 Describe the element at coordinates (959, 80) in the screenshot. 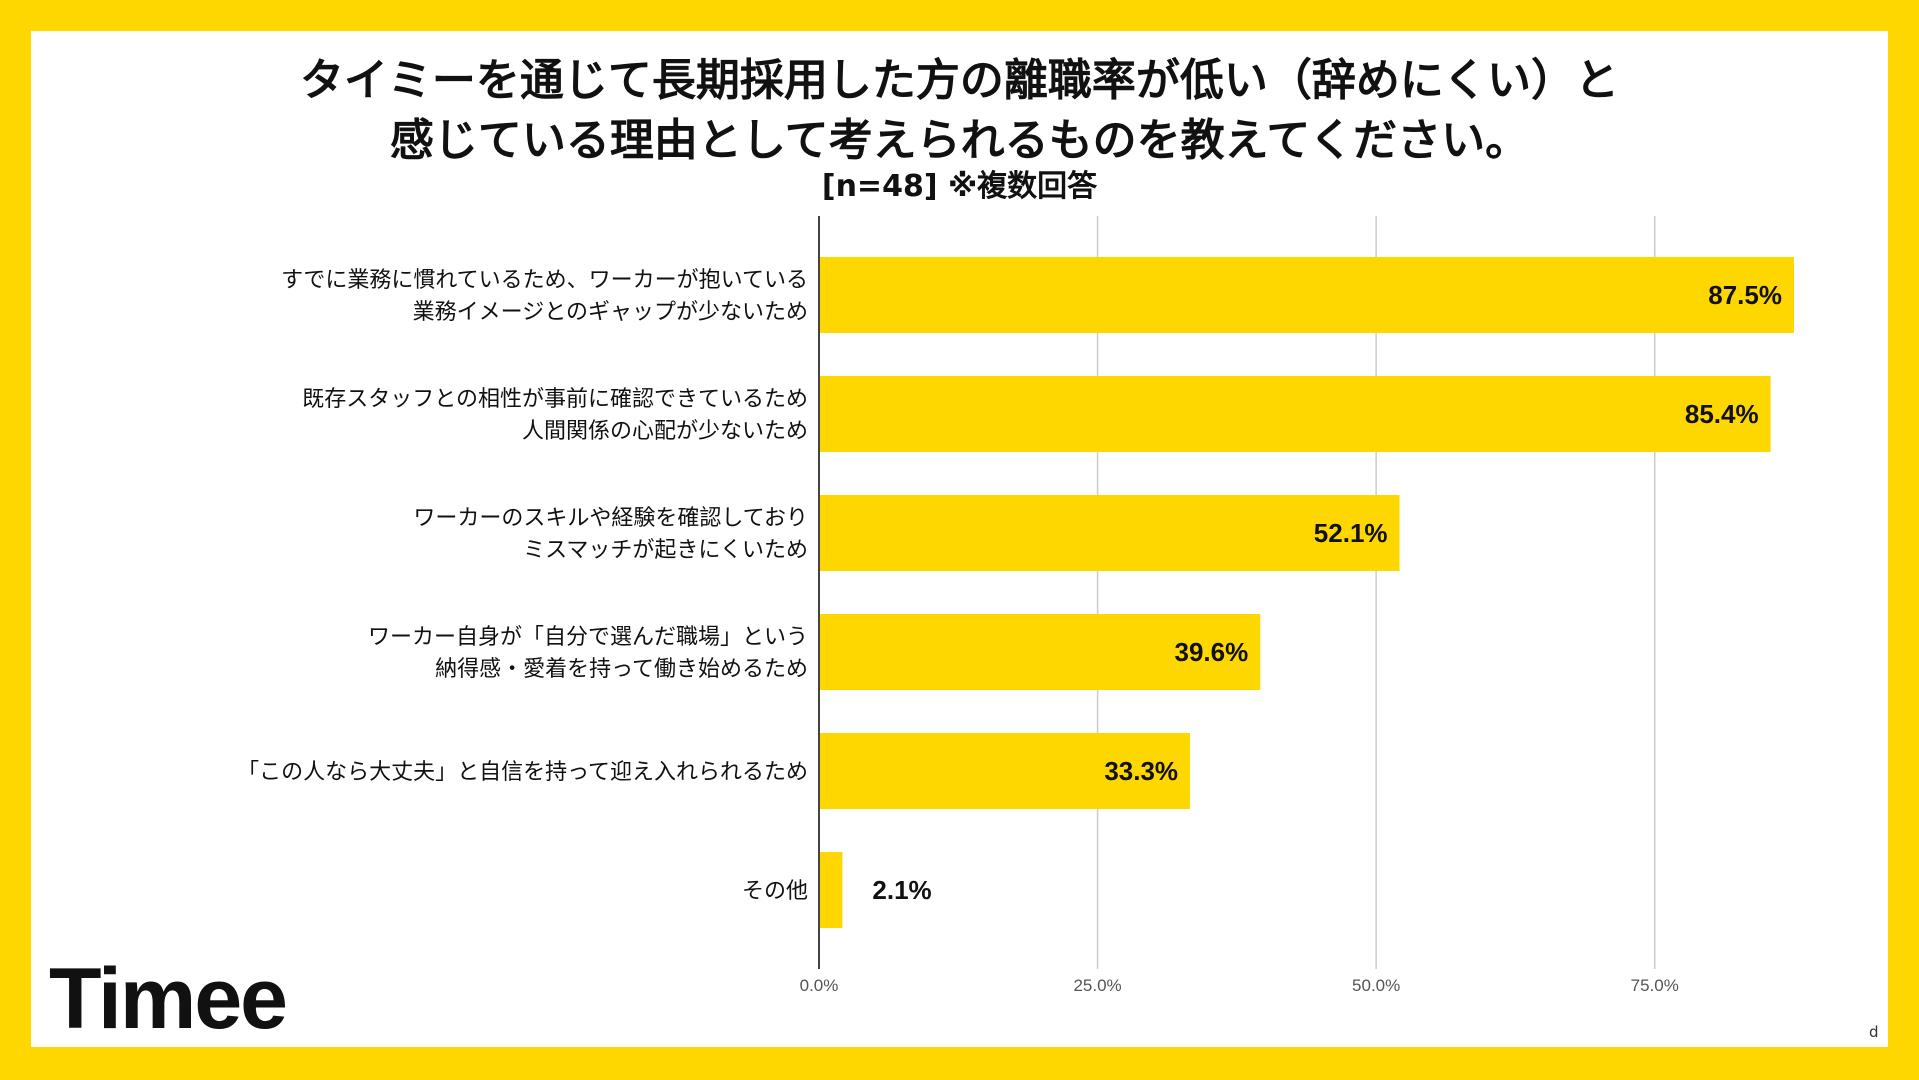

I see `chart-title-line1: タイミーを通じて長期採用した方の離職率が低い（辞めにくい）と` at that location.